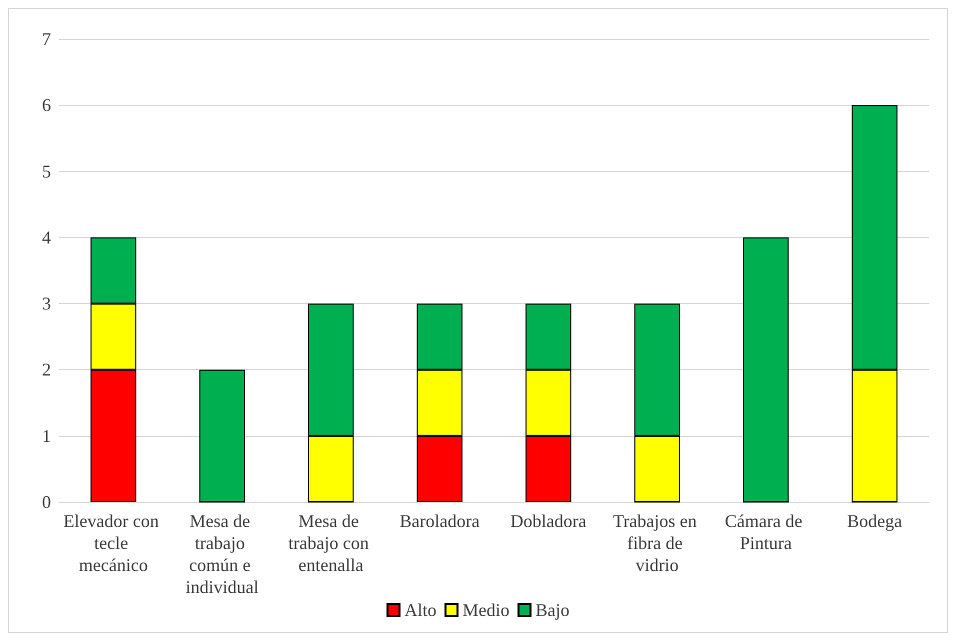 This screenshot has height=643, width=958. What do you see at coordinates (765, 532) in the screenshot?
I see `x-tick-label: Cámara de Pintura` at bounding box center [765, 532].